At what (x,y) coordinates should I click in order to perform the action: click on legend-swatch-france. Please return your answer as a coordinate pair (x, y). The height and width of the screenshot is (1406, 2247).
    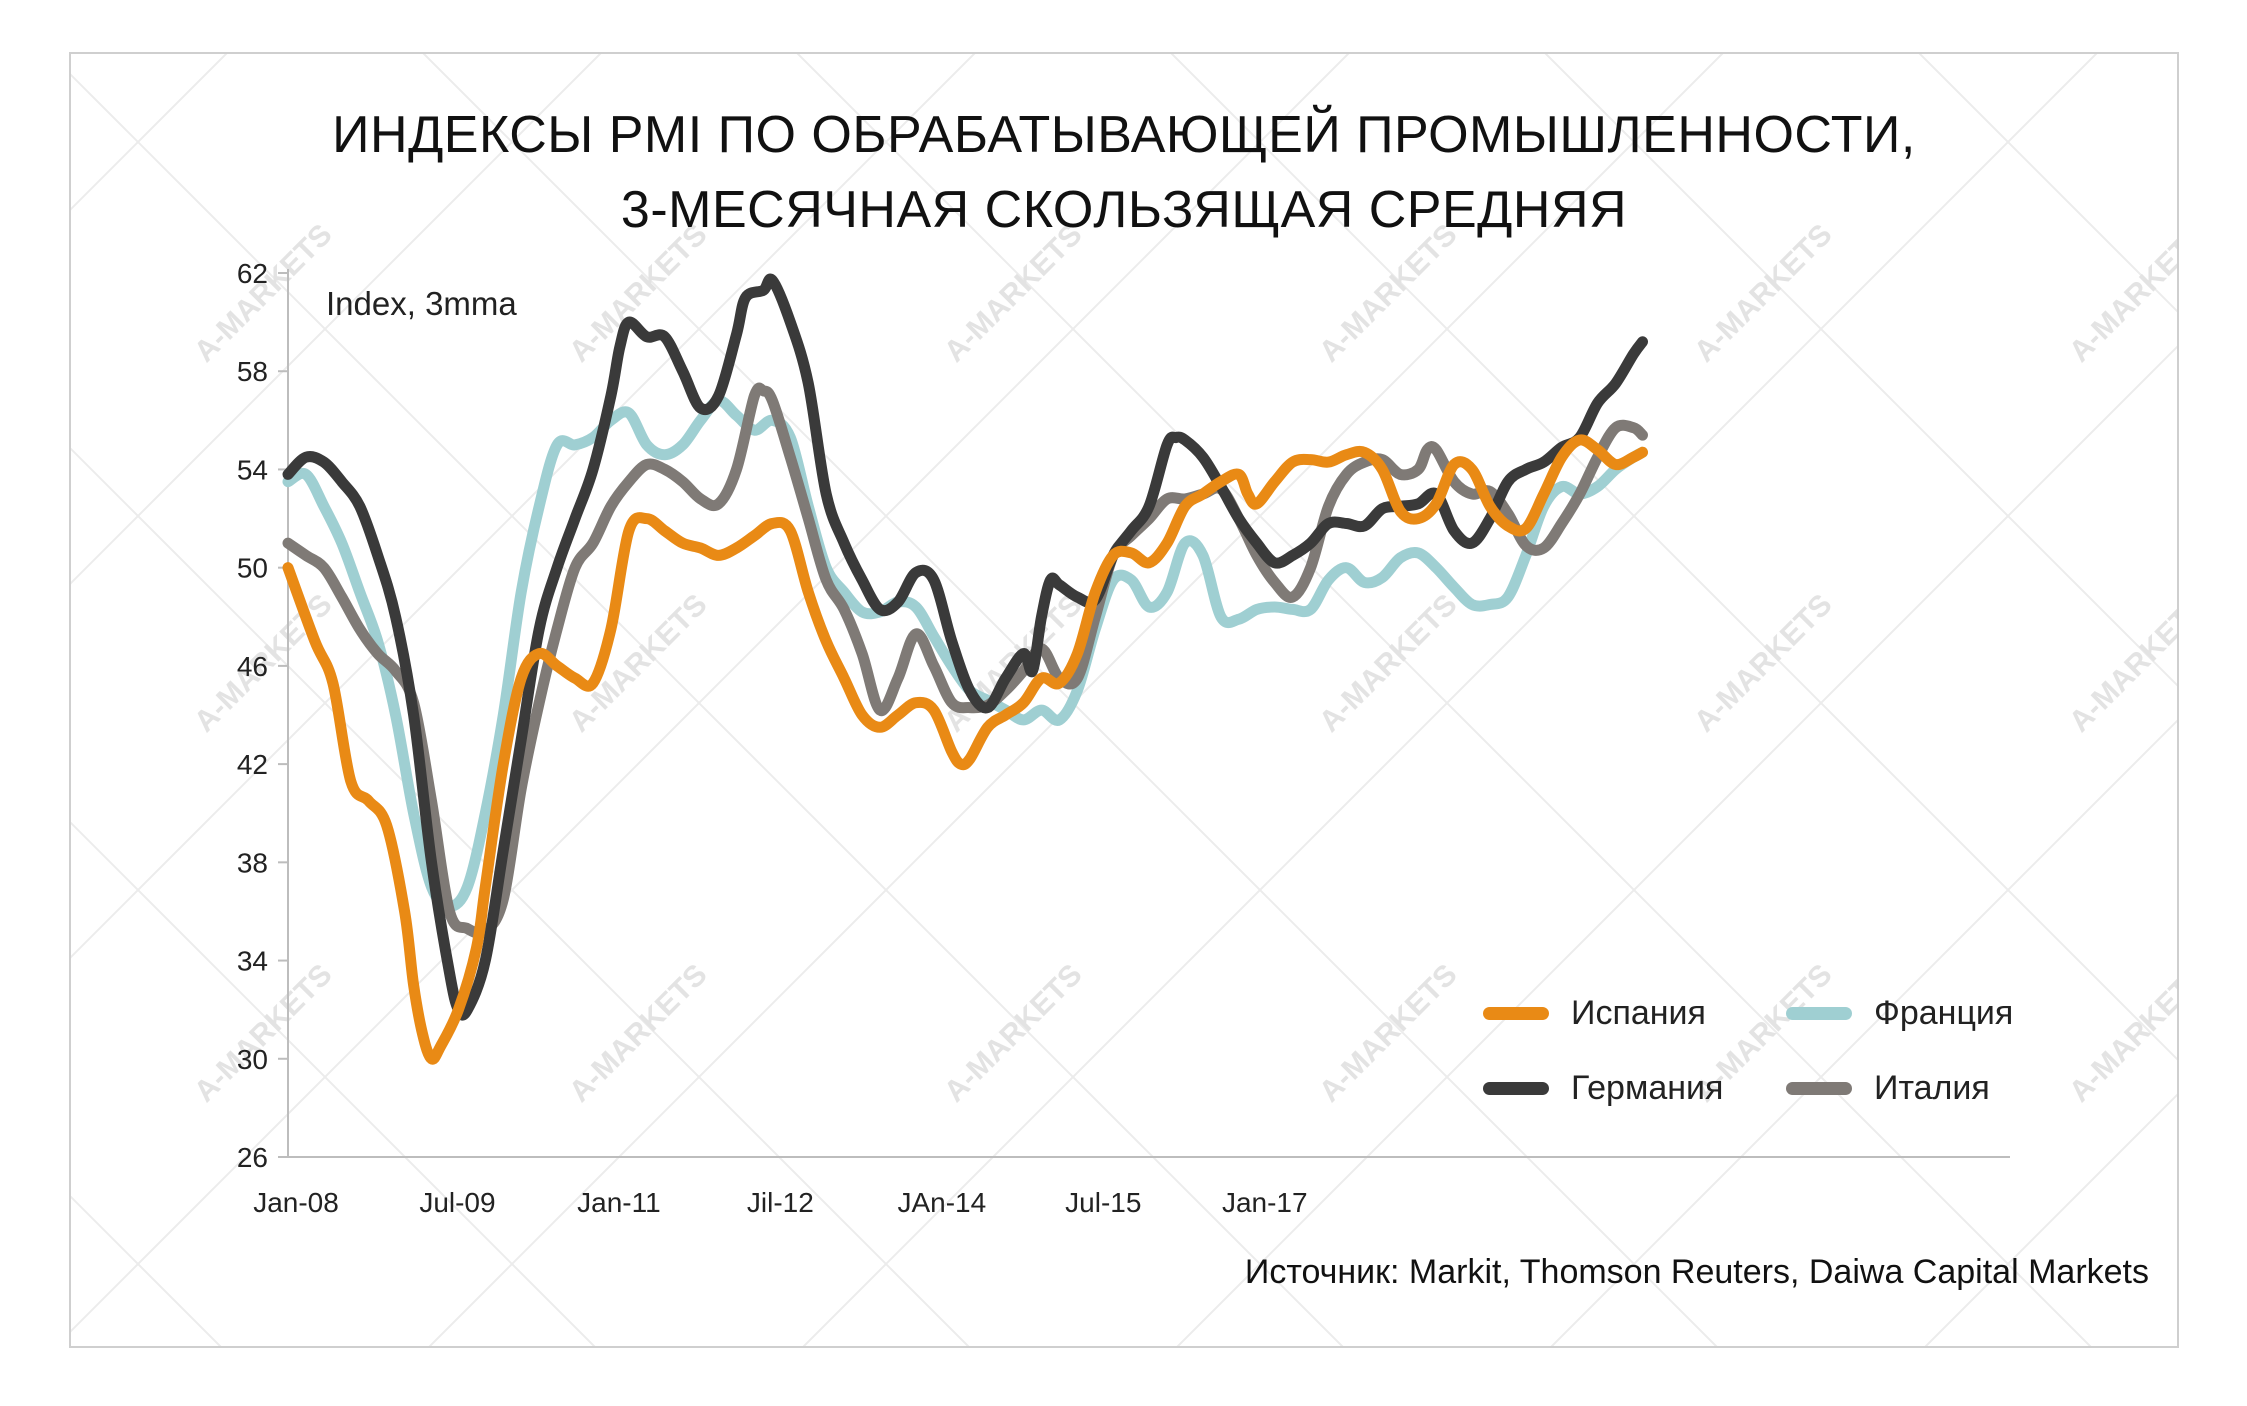
    Looking at the image, I should click on (1819, 1013).